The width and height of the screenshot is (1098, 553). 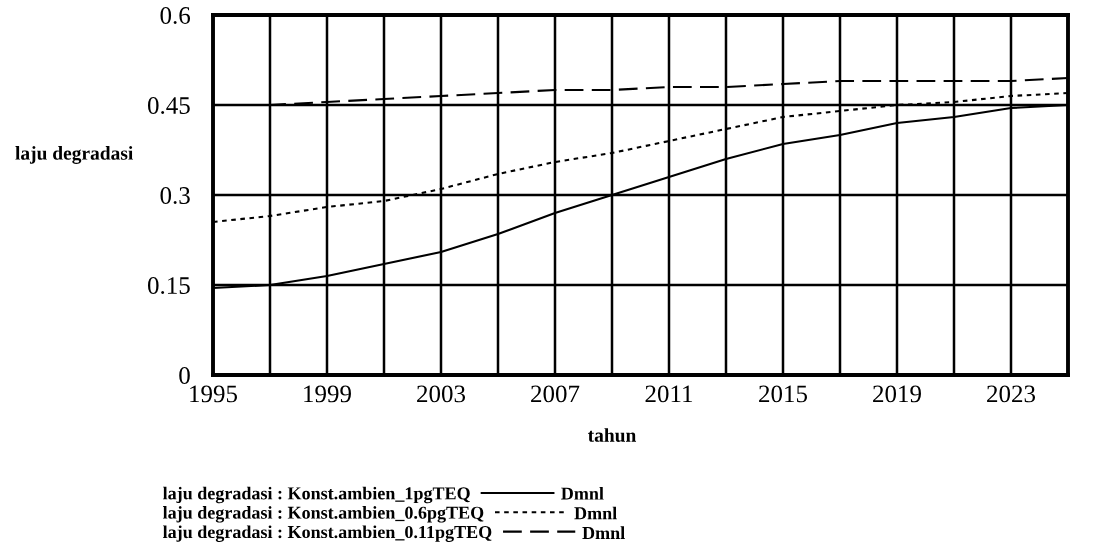 I want to click on y-tick-label: 0.15, so click(x=168, y=286).